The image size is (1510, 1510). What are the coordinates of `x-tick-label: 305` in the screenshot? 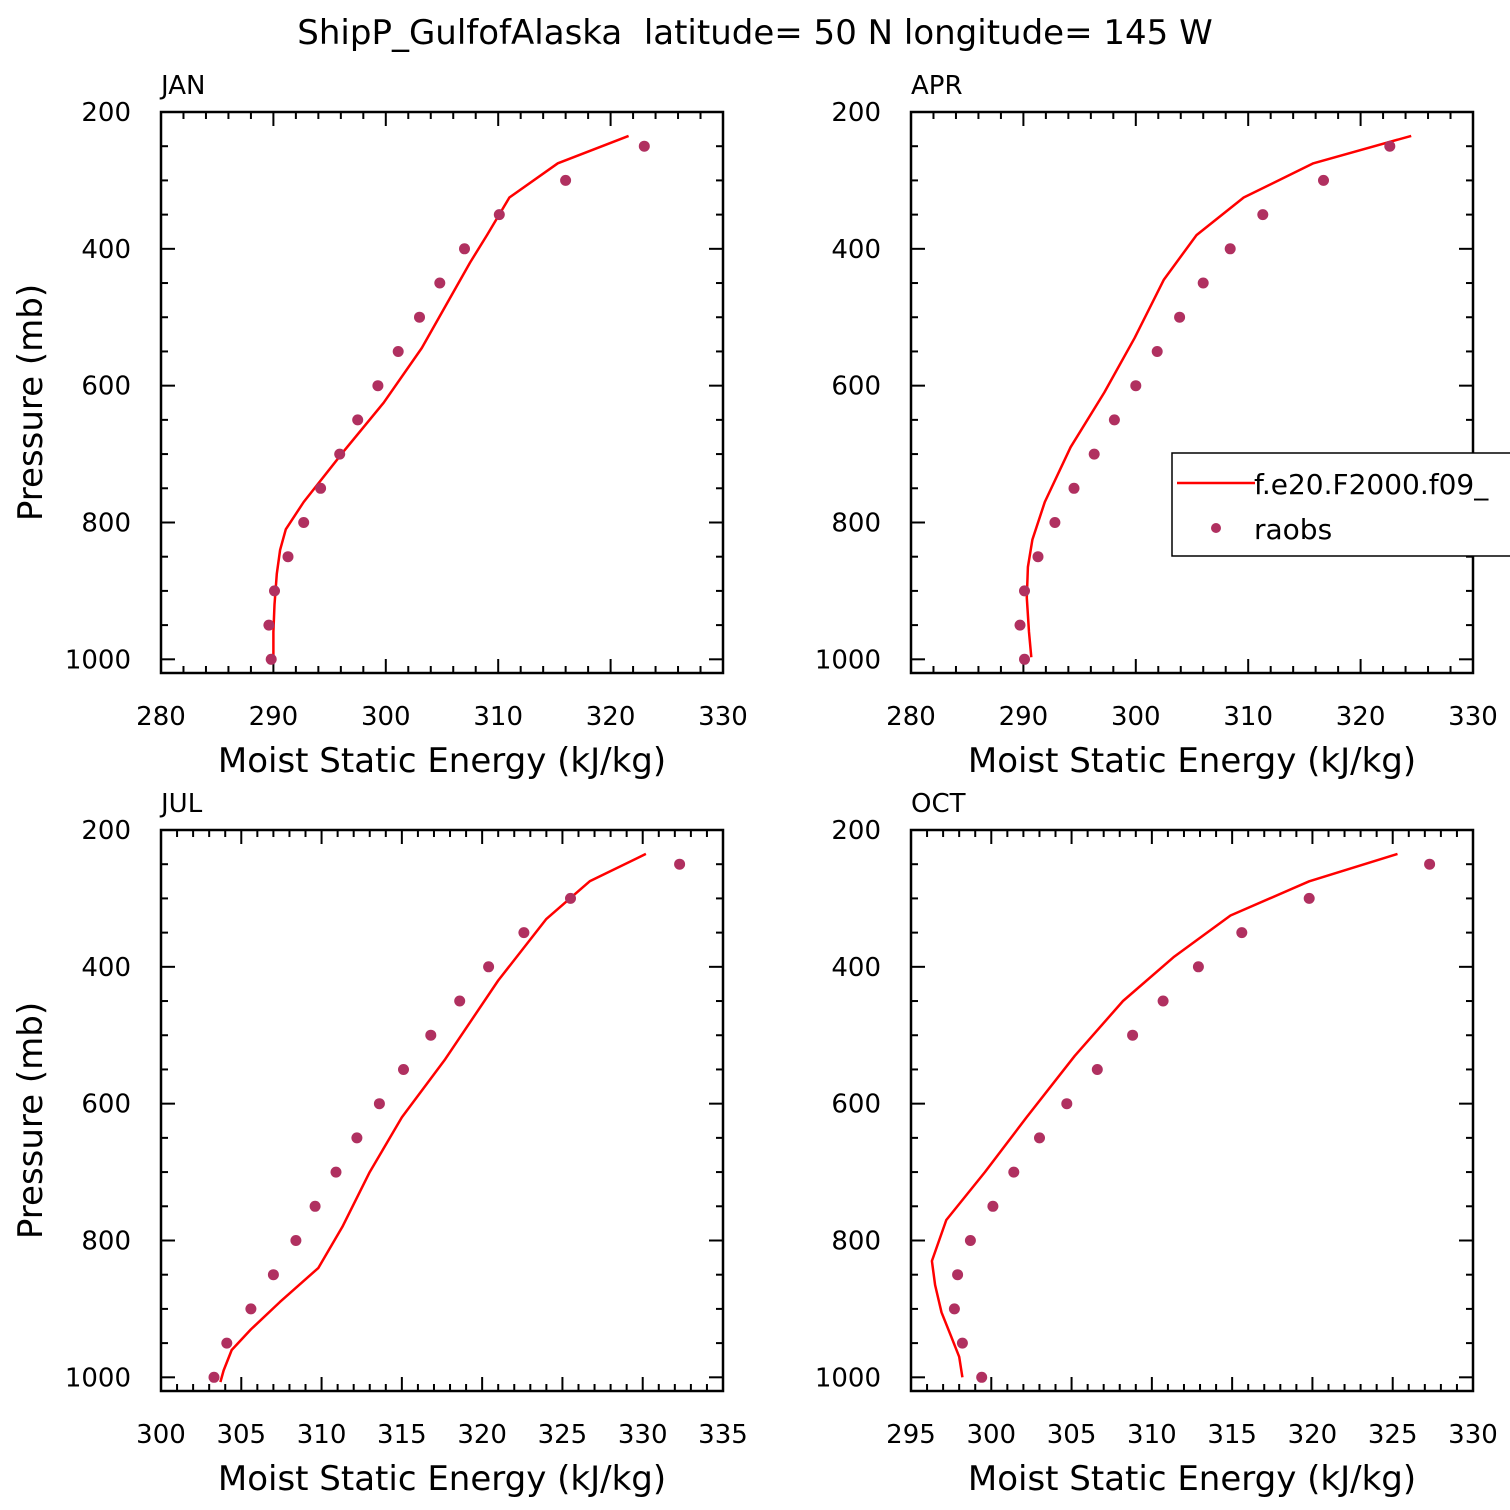 It's located at (1072, 1435).